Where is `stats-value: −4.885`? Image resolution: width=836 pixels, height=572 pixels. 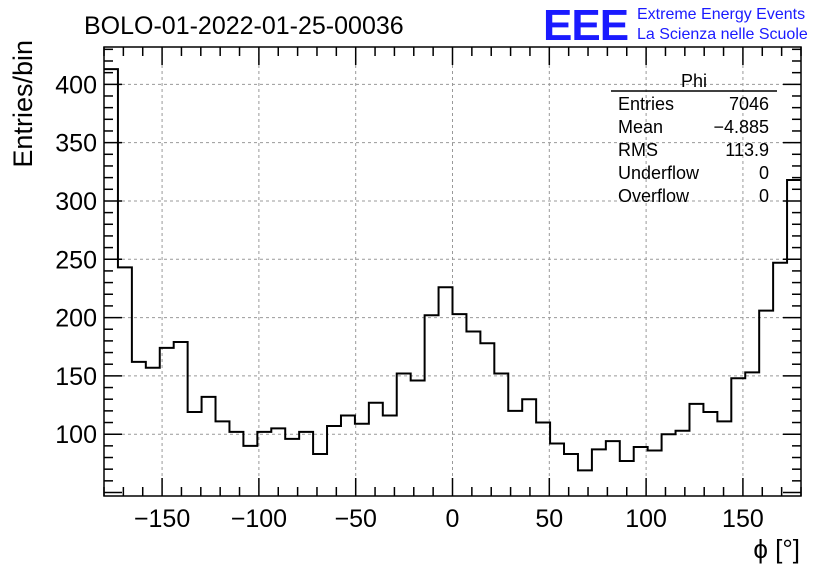 stats-value: −4.885 is located at coordinates (741, 127).